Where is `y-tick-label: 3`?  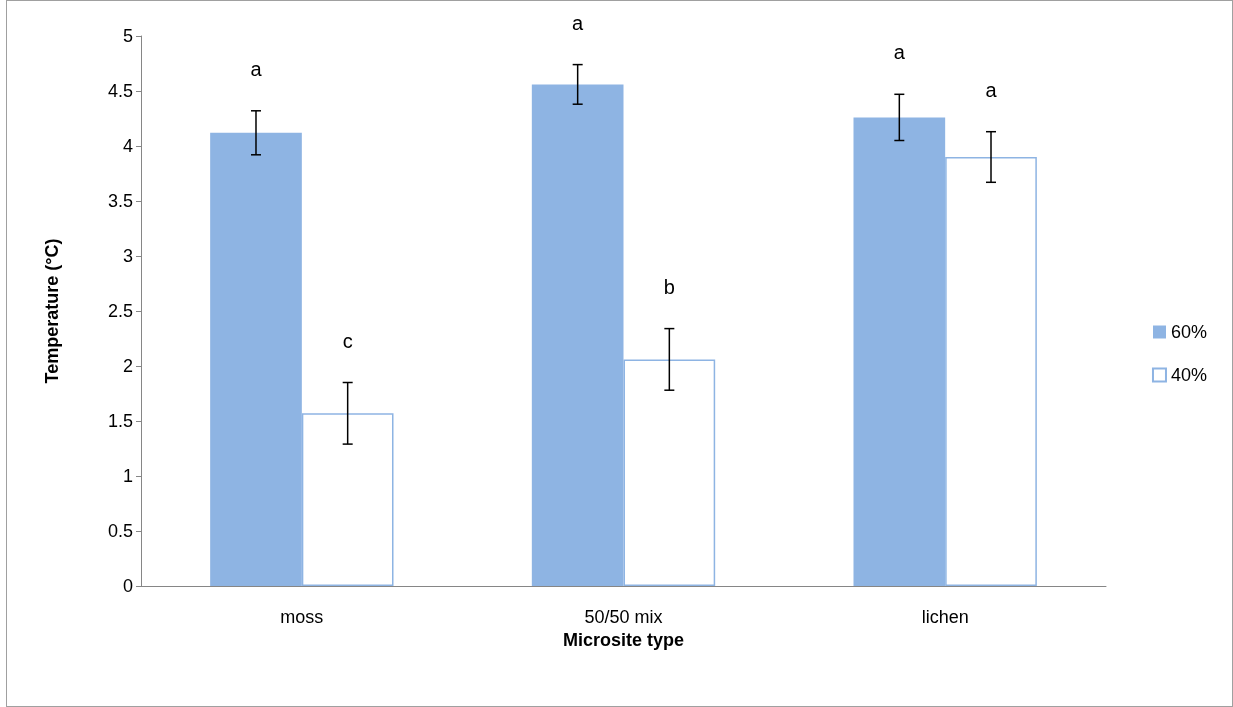
y-tick-label: 3 is located at coordinates (127, 256).